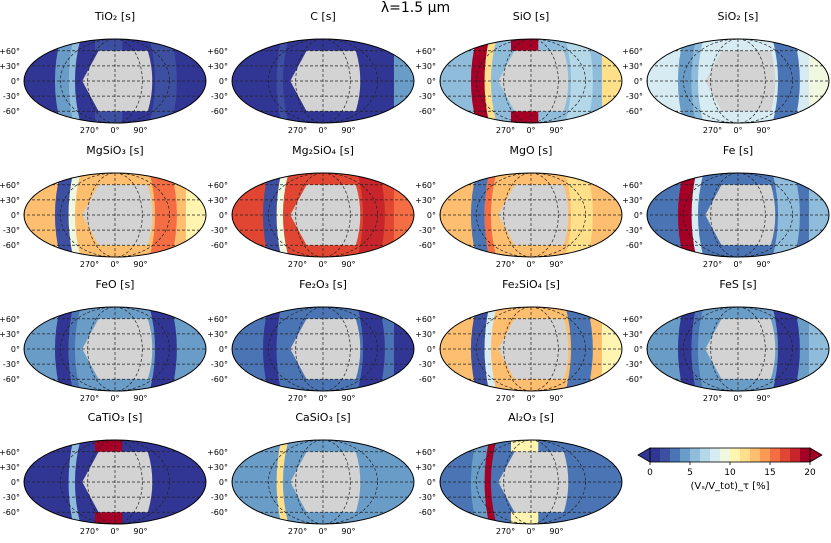 This screenshot has width=831, height=543. I want to click on panel-title: Fe [s], so click(738, 150).